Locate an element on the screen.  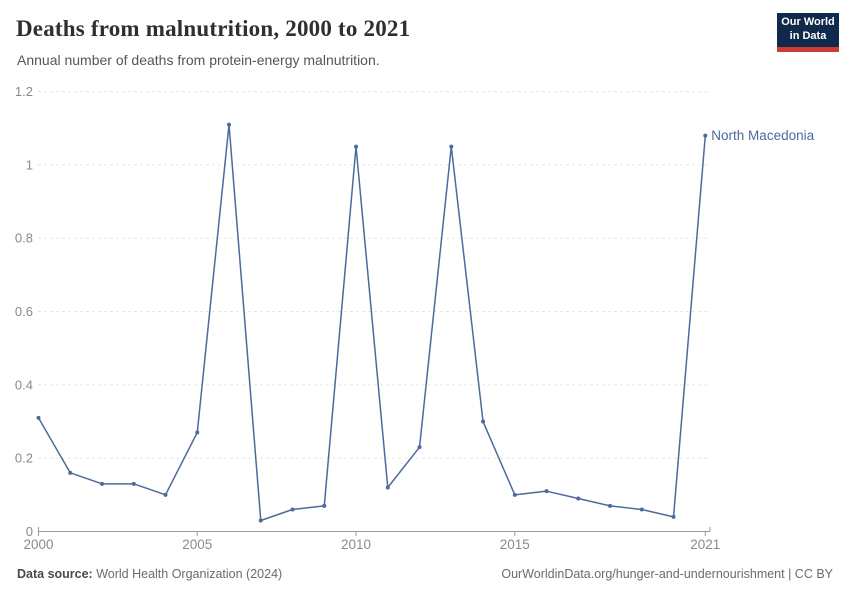
page-title: Deaths from malnutrition, 2000 to 2021 is located at coordinates (213, 28).